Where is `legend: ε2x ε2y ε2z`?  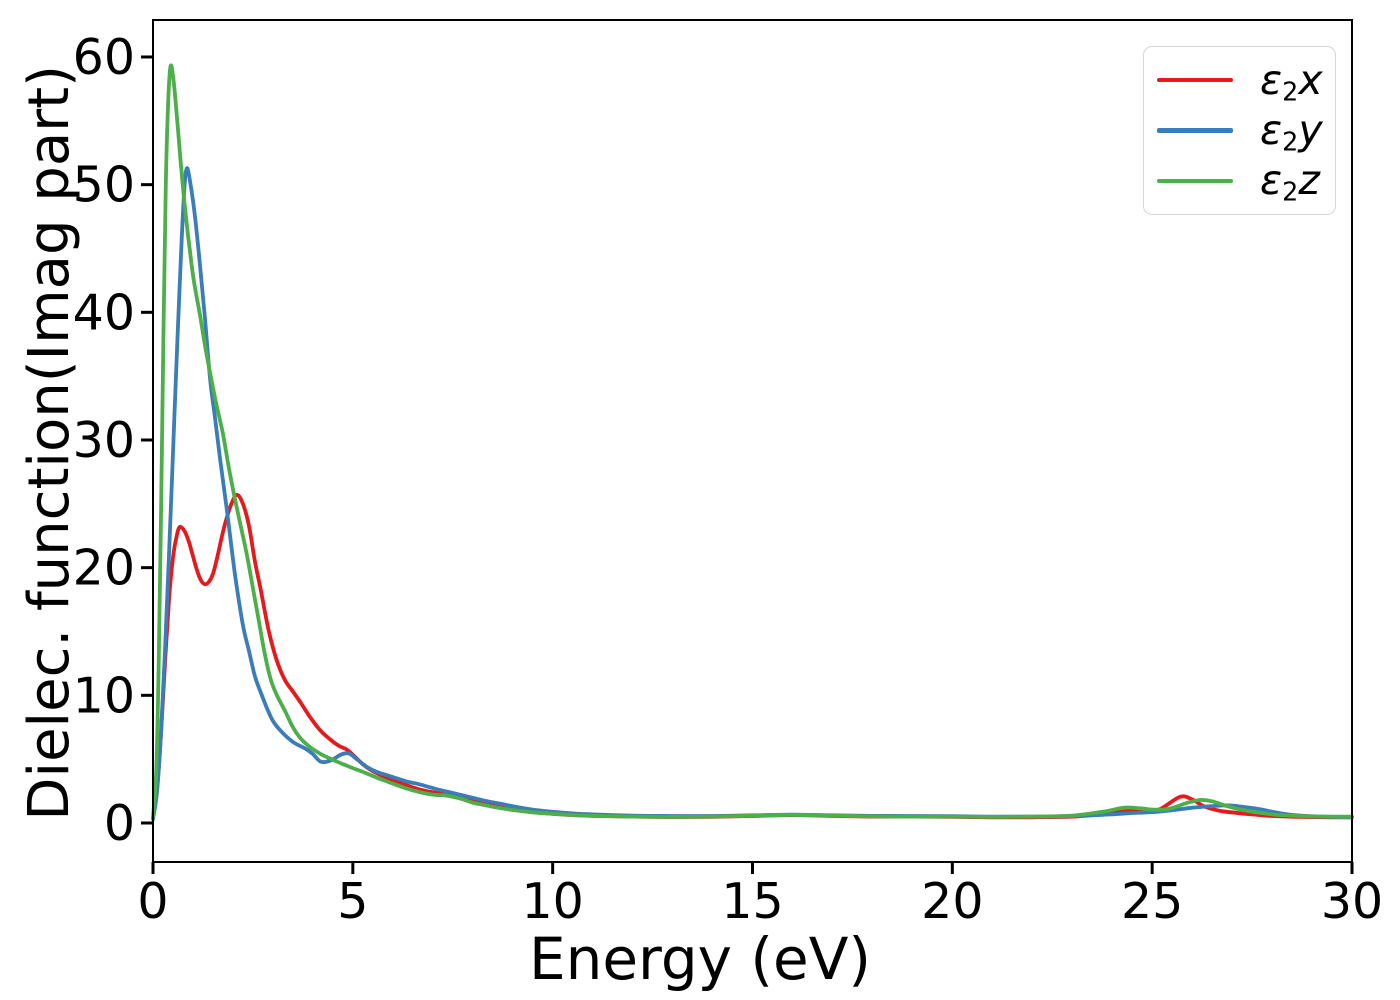 legend: ε2x ε2y ε2z is located at coordinates (1239, 130).